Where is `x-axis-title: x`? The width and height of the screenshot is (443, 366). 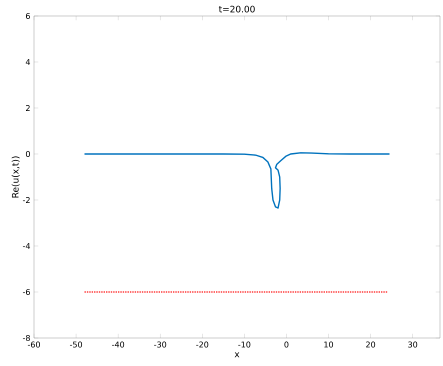
x-axis-title: x is located at coordinates (237, 355).